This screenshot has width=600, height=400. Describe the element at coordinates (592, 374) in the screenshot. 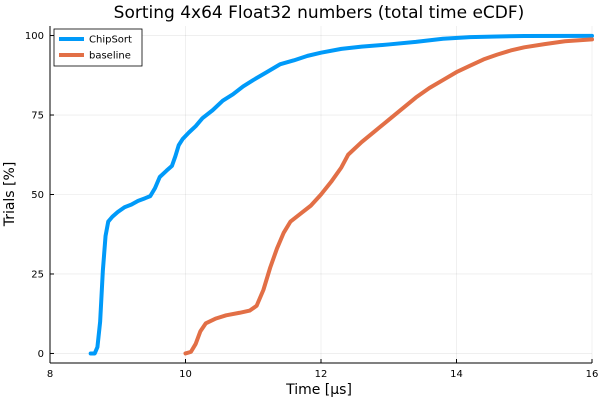

I see `x-tick-label: 16` at that location.